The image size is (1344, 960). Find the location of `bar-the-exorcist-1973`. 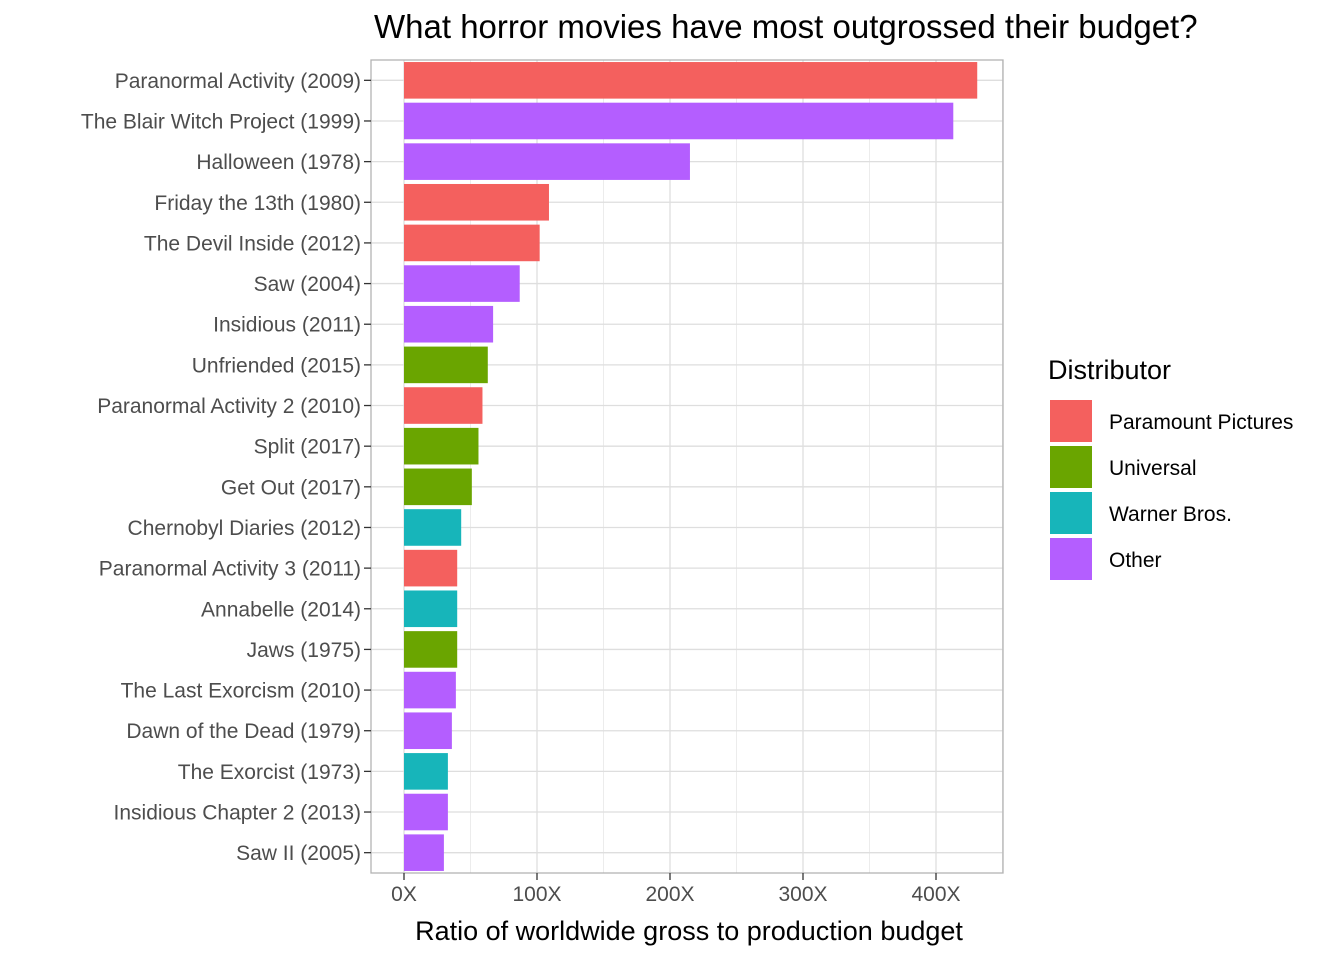

bar-the-exorcist-1973 is located at coordinates (426, 771).